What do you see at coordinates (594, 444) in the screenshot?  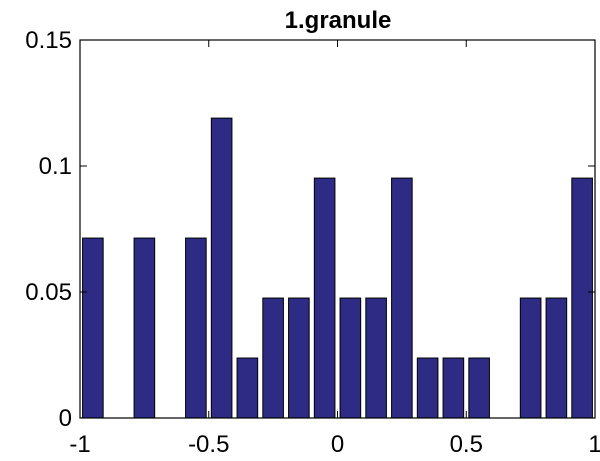 I see `x-tick-label: 1` at bounding box center [594, 444].